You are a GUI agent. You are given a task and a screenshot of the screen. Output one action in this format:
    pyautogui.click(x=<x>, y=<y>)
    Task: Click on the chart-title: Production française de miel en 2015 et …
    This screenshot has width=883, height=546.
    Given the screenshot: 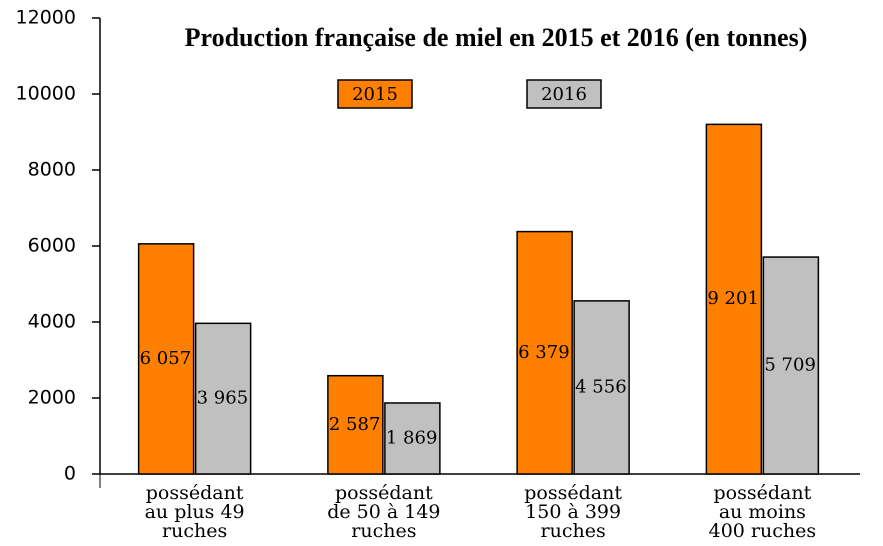 What is the action you would take?
    pyautogui.click(x=496, y=37)
    